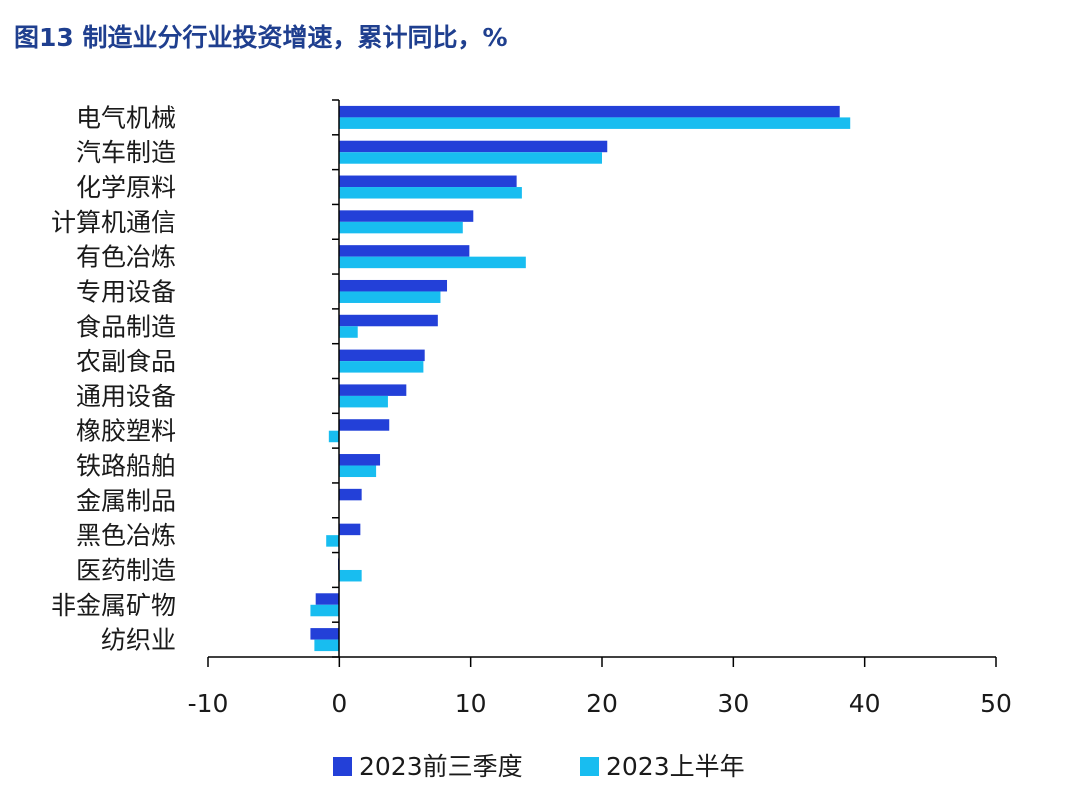  Describe the element at coordinates (339, 703) in the screenshot. I see `x-tick-label: 0` at that location.